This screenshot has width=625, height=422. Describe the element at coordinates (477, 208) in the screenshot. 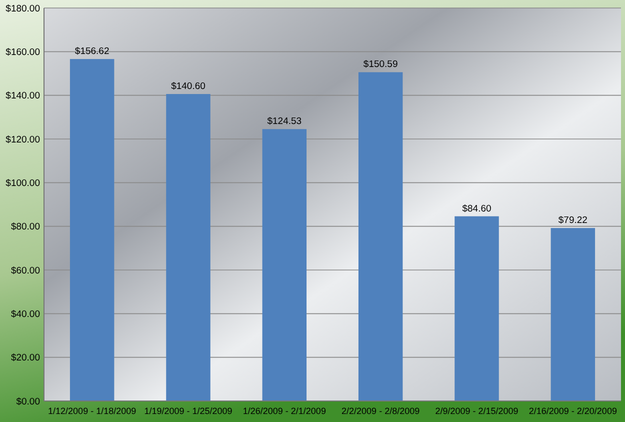

I see `data-label: $84.60` at that location.